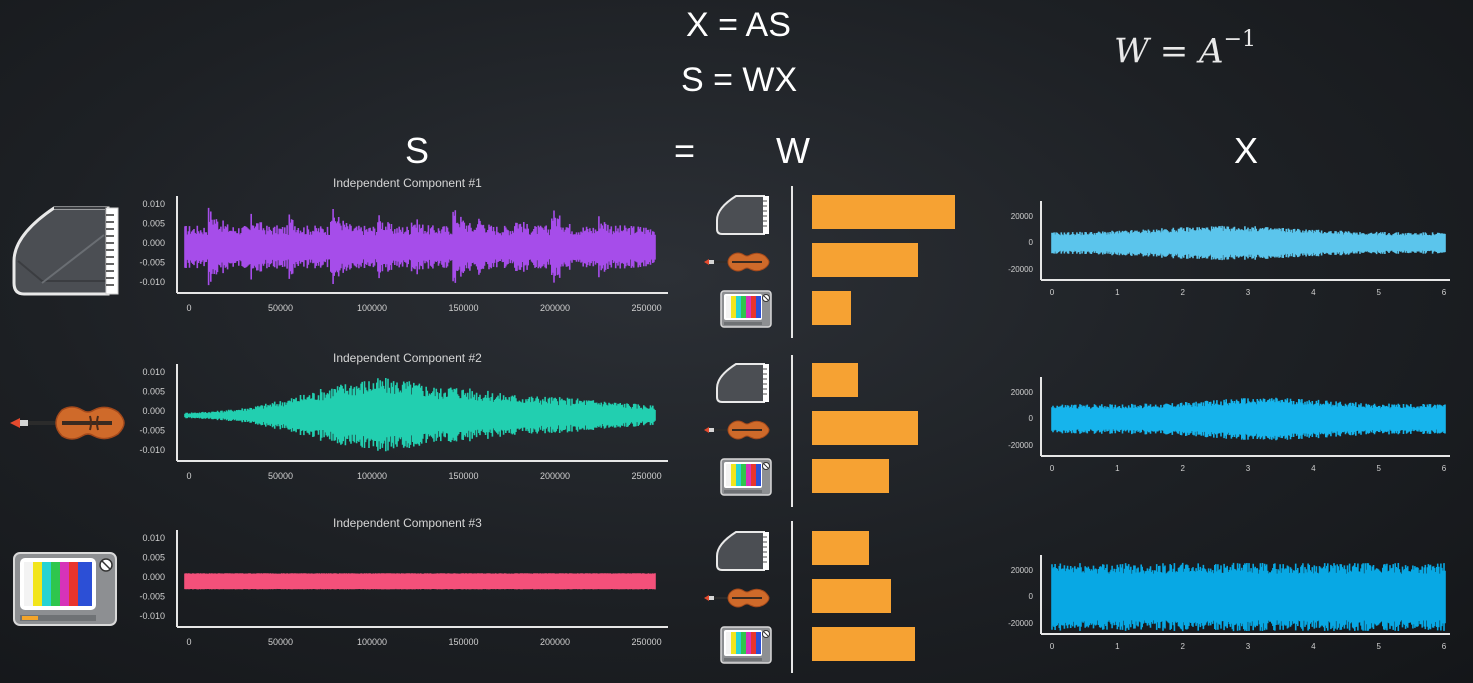 The height and width of the screenshot is (683, 1473). I want to click on header-s: S, so click(417, 150).